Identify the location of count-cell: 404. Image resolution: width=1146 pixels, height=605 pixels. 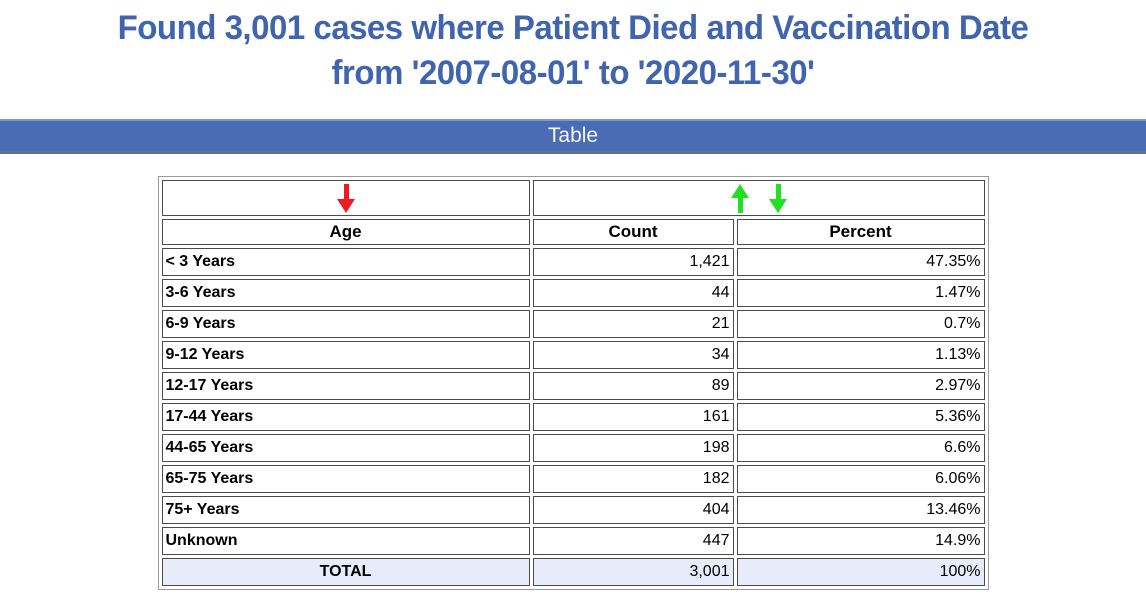
(633, 510).